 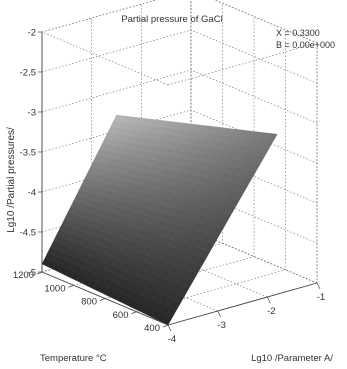 I want to click on y-tick-label: 1200, so click(x=23, y=275).